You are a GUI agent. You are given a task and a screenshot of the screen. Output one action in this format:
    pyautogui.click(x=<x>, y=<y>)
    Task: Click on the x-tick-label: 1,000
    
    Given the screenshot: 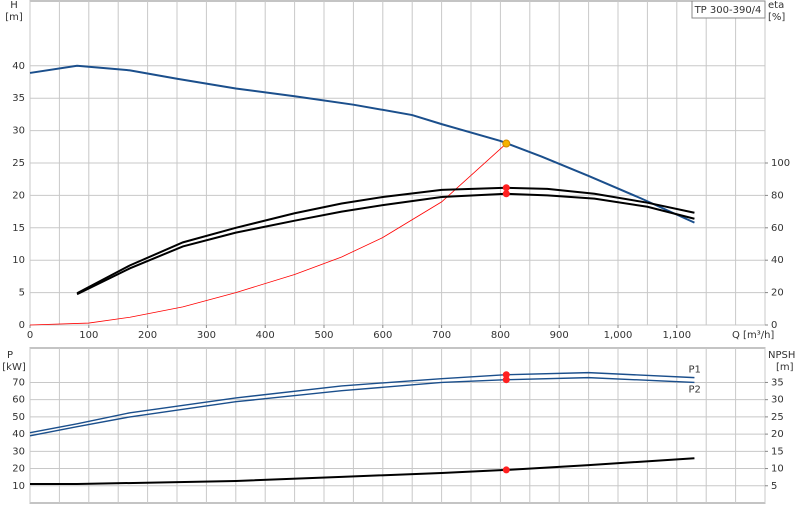 What is the action you would take?
    pyautogui.click(x=618, y=335)
    